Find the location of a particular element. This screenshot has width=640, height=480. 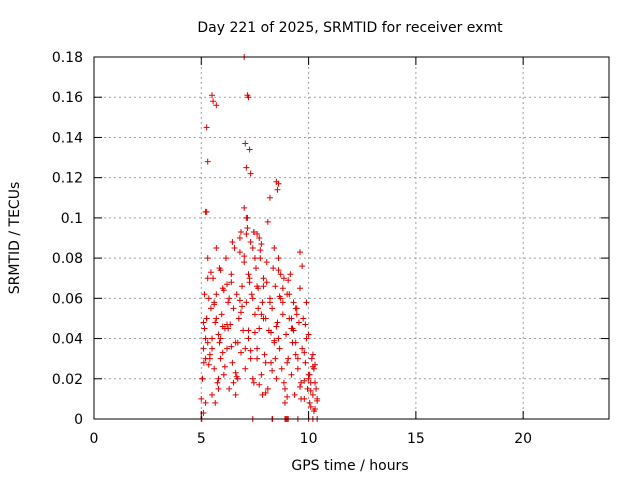

y-axis-label: SRMTID / TECUs is located at coordinates (15, 238).